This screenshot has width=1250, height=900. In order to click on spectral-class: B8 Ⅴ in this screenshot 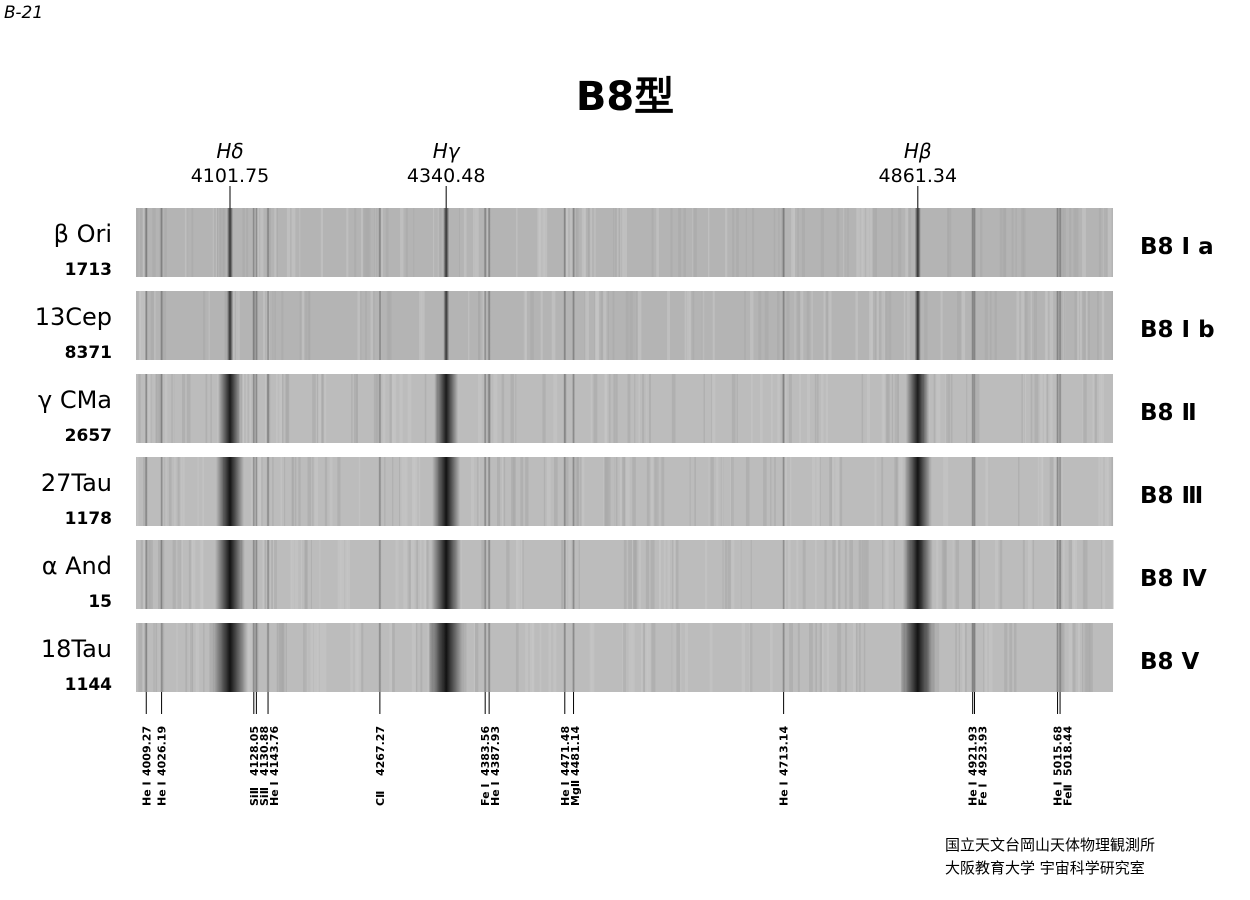, I will do `click(1170, 662)`.